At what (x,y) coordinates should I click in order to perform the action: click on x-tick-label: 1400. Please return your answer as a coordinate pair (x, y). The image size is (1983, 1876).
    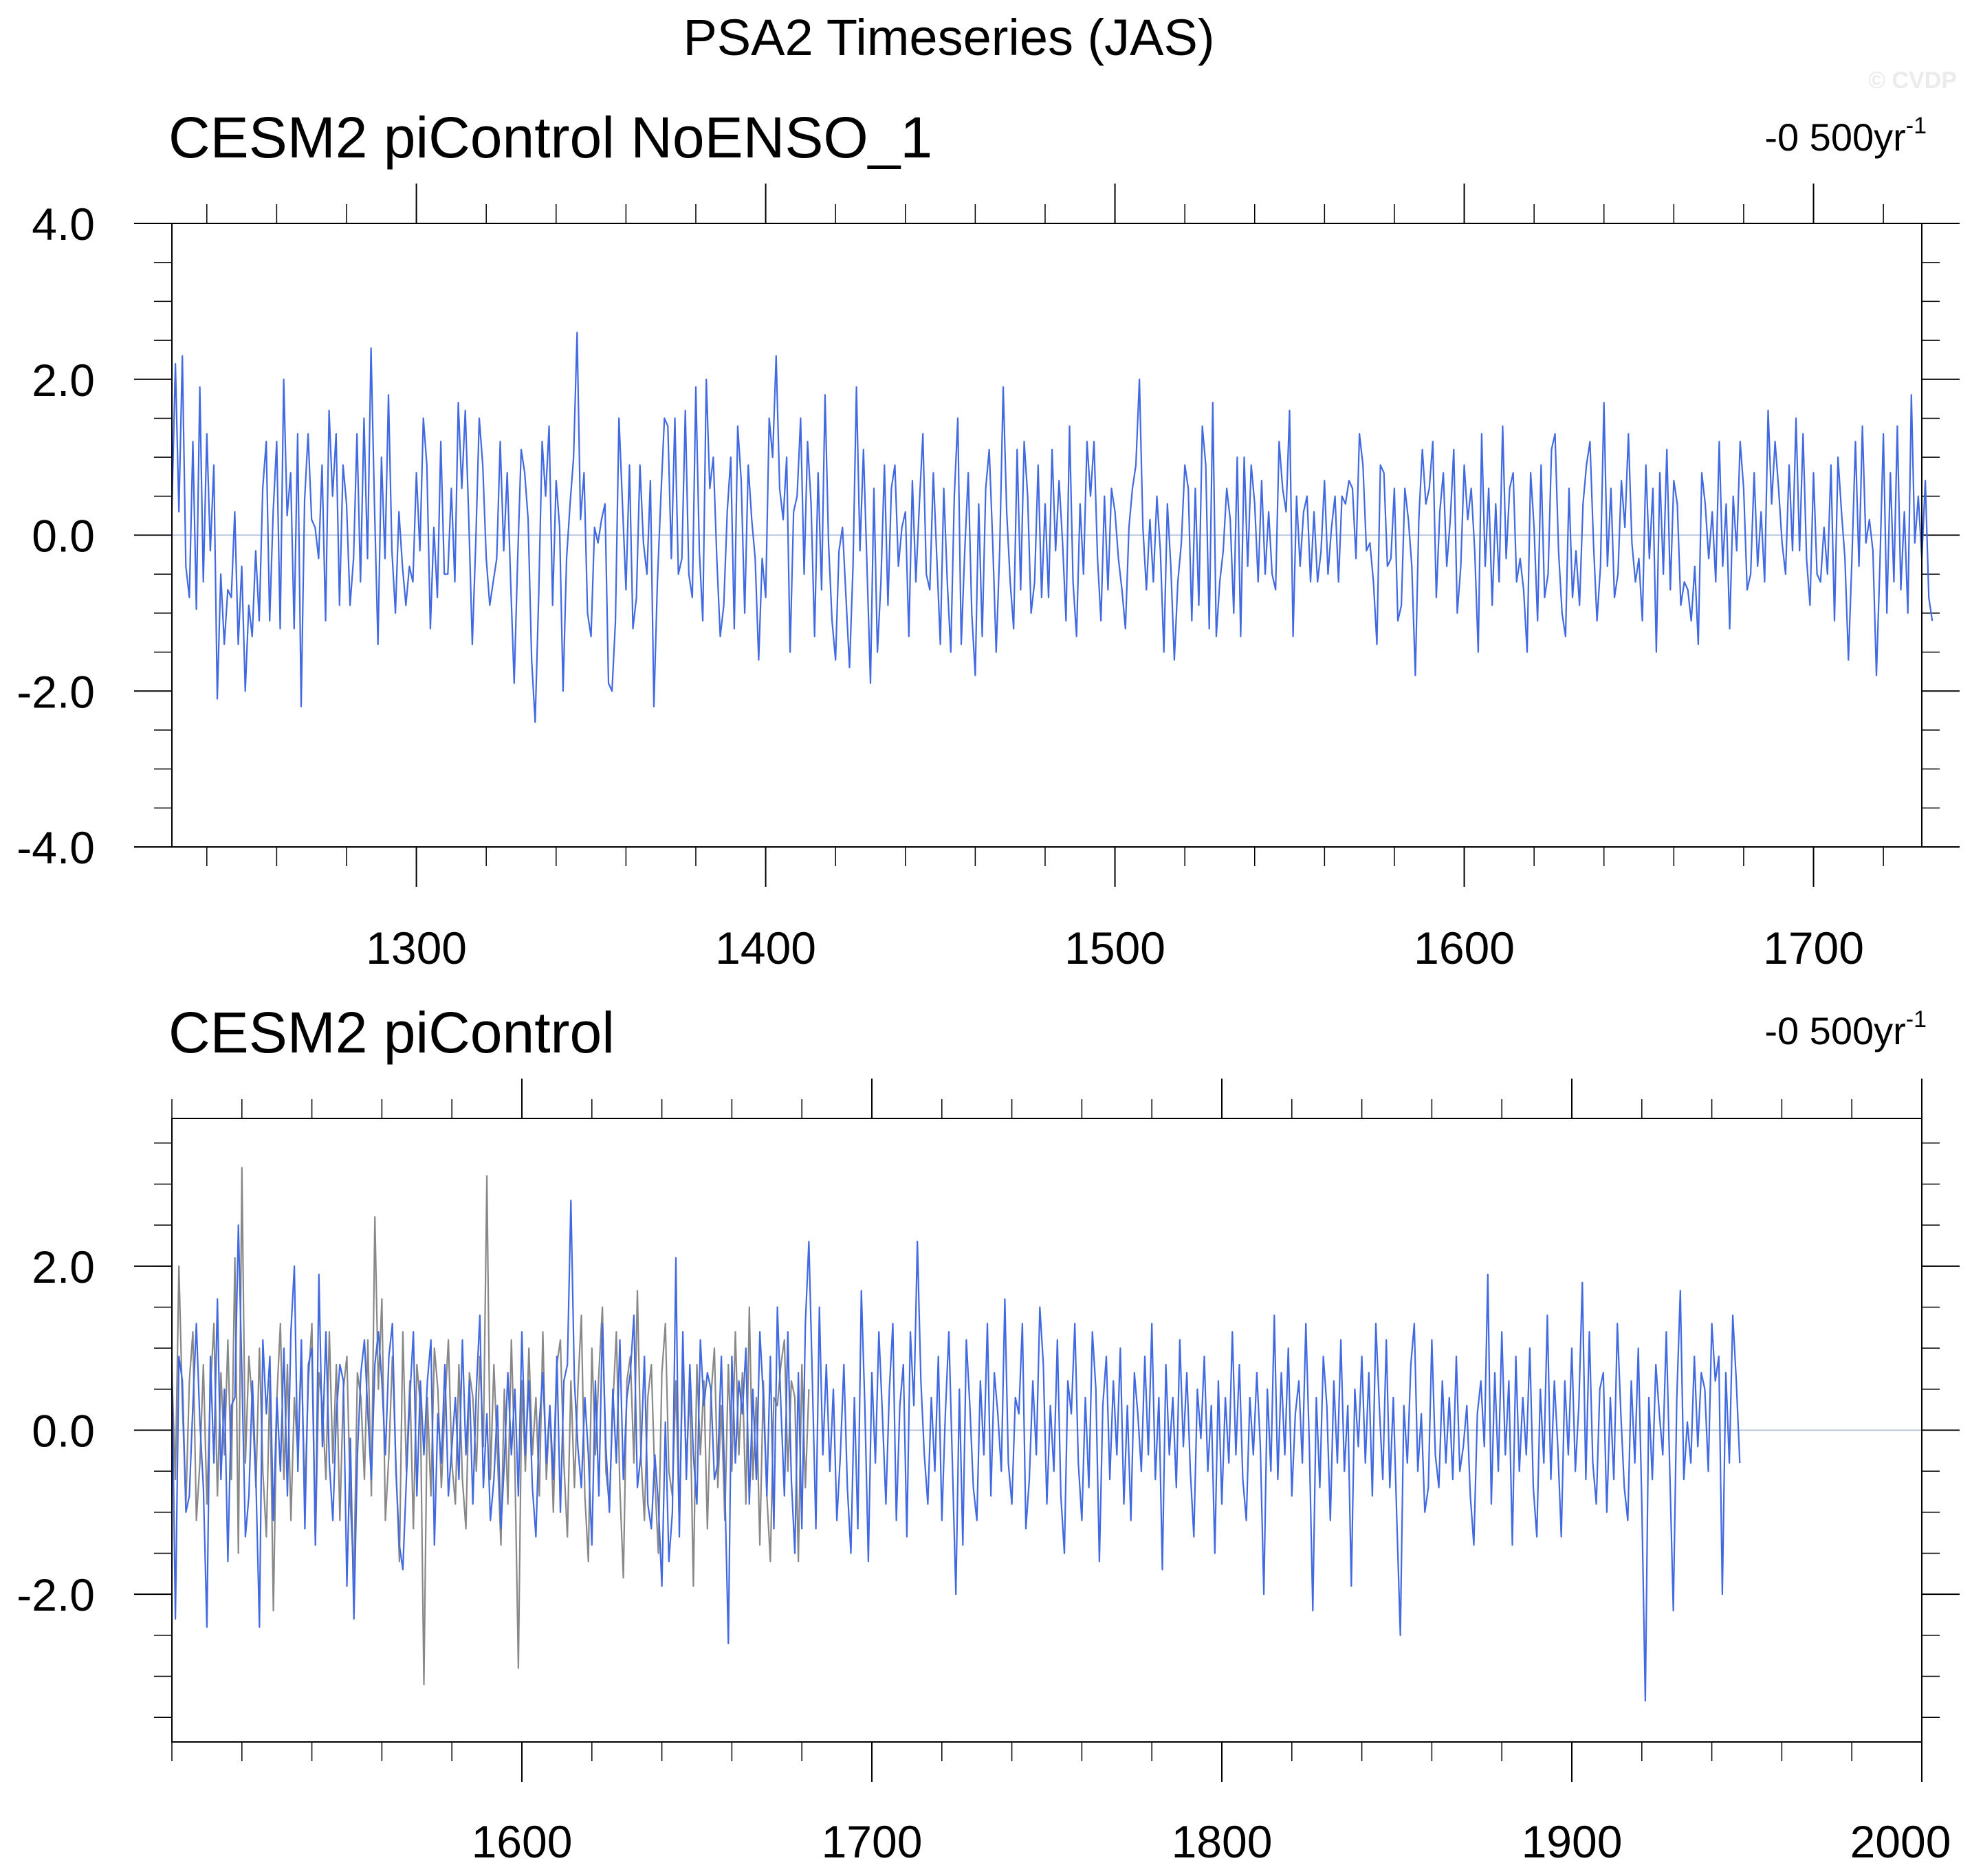
    Looking at the image, I should click on (765, 948).